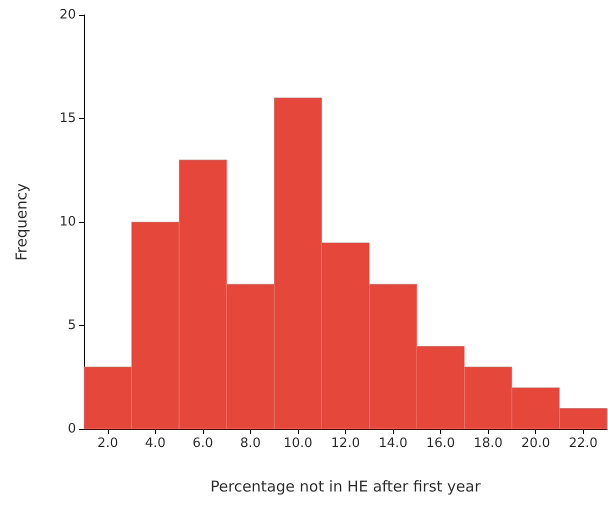 Image resolution: width=608 pixels, height=509 pixels. What do you see at coordinates (67, 222) in the screenshot?
I see `y-tick-label: 10` at bounding box center [67, 222].